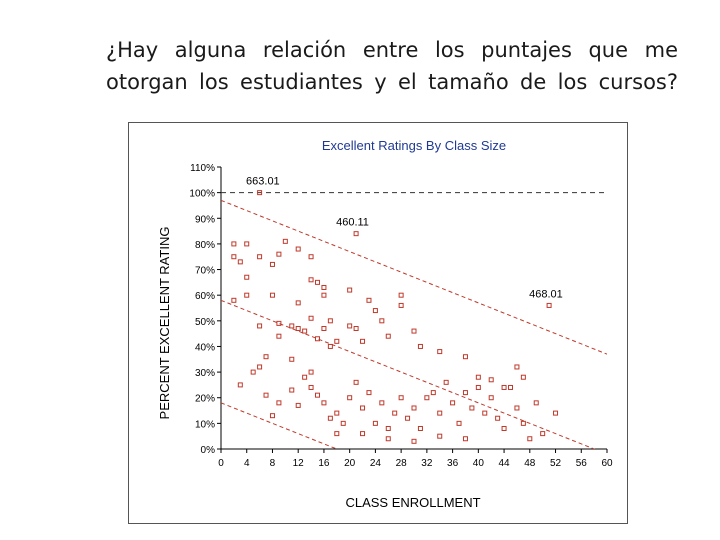 The image size is (720, 540). I want to click on x-axis-label: CLASS ENROLLMENT, so click(412, 502).